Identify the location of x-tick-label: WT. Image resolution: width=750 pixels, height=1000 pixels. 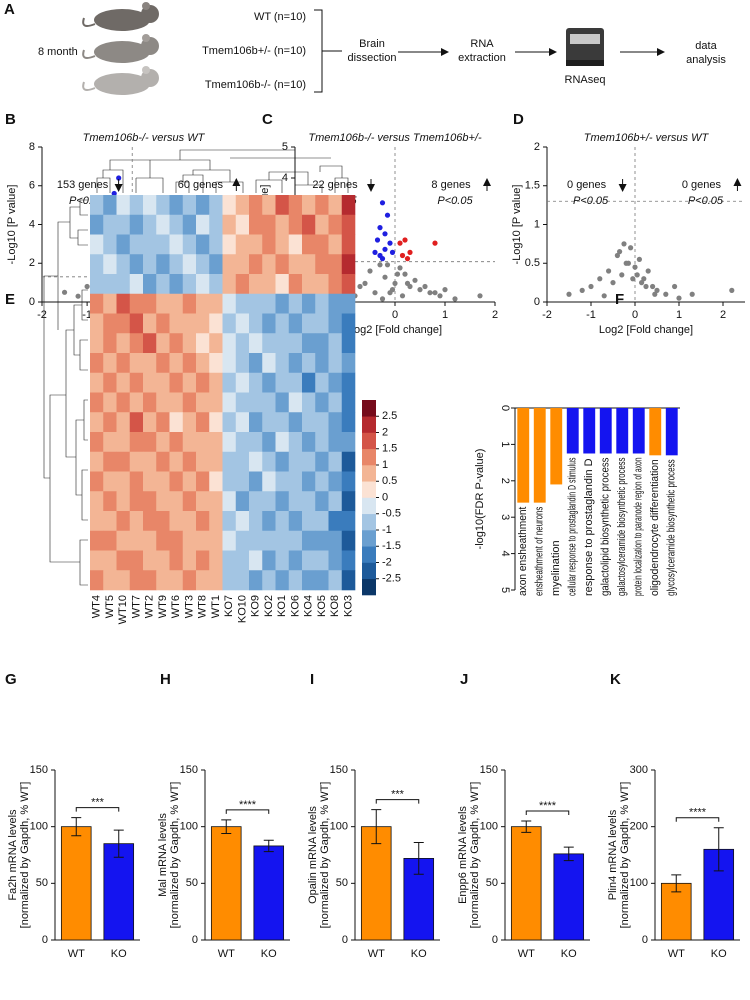
(526, 954).